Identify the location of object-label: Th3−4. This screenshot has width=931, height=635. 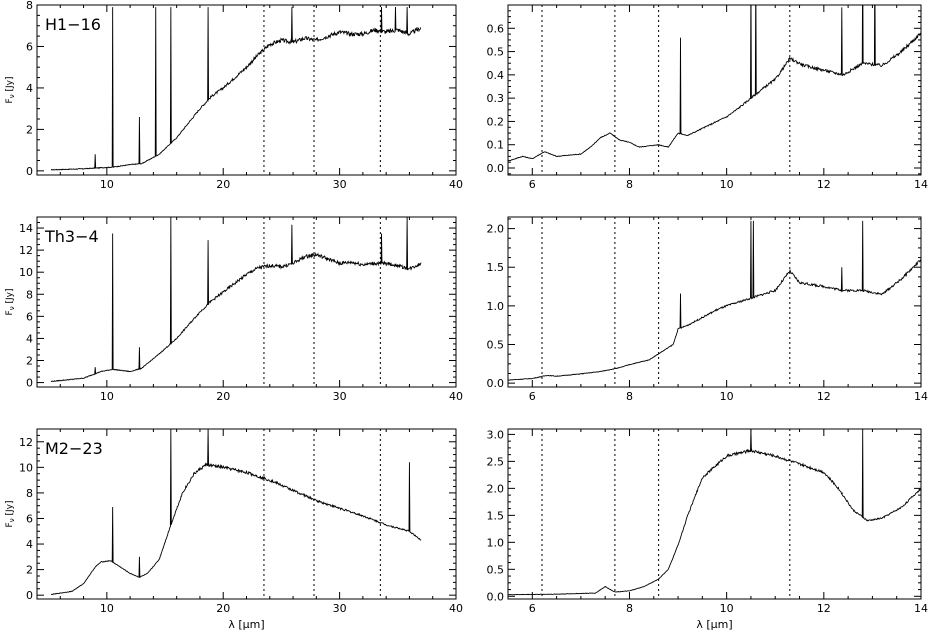
(71, 236).